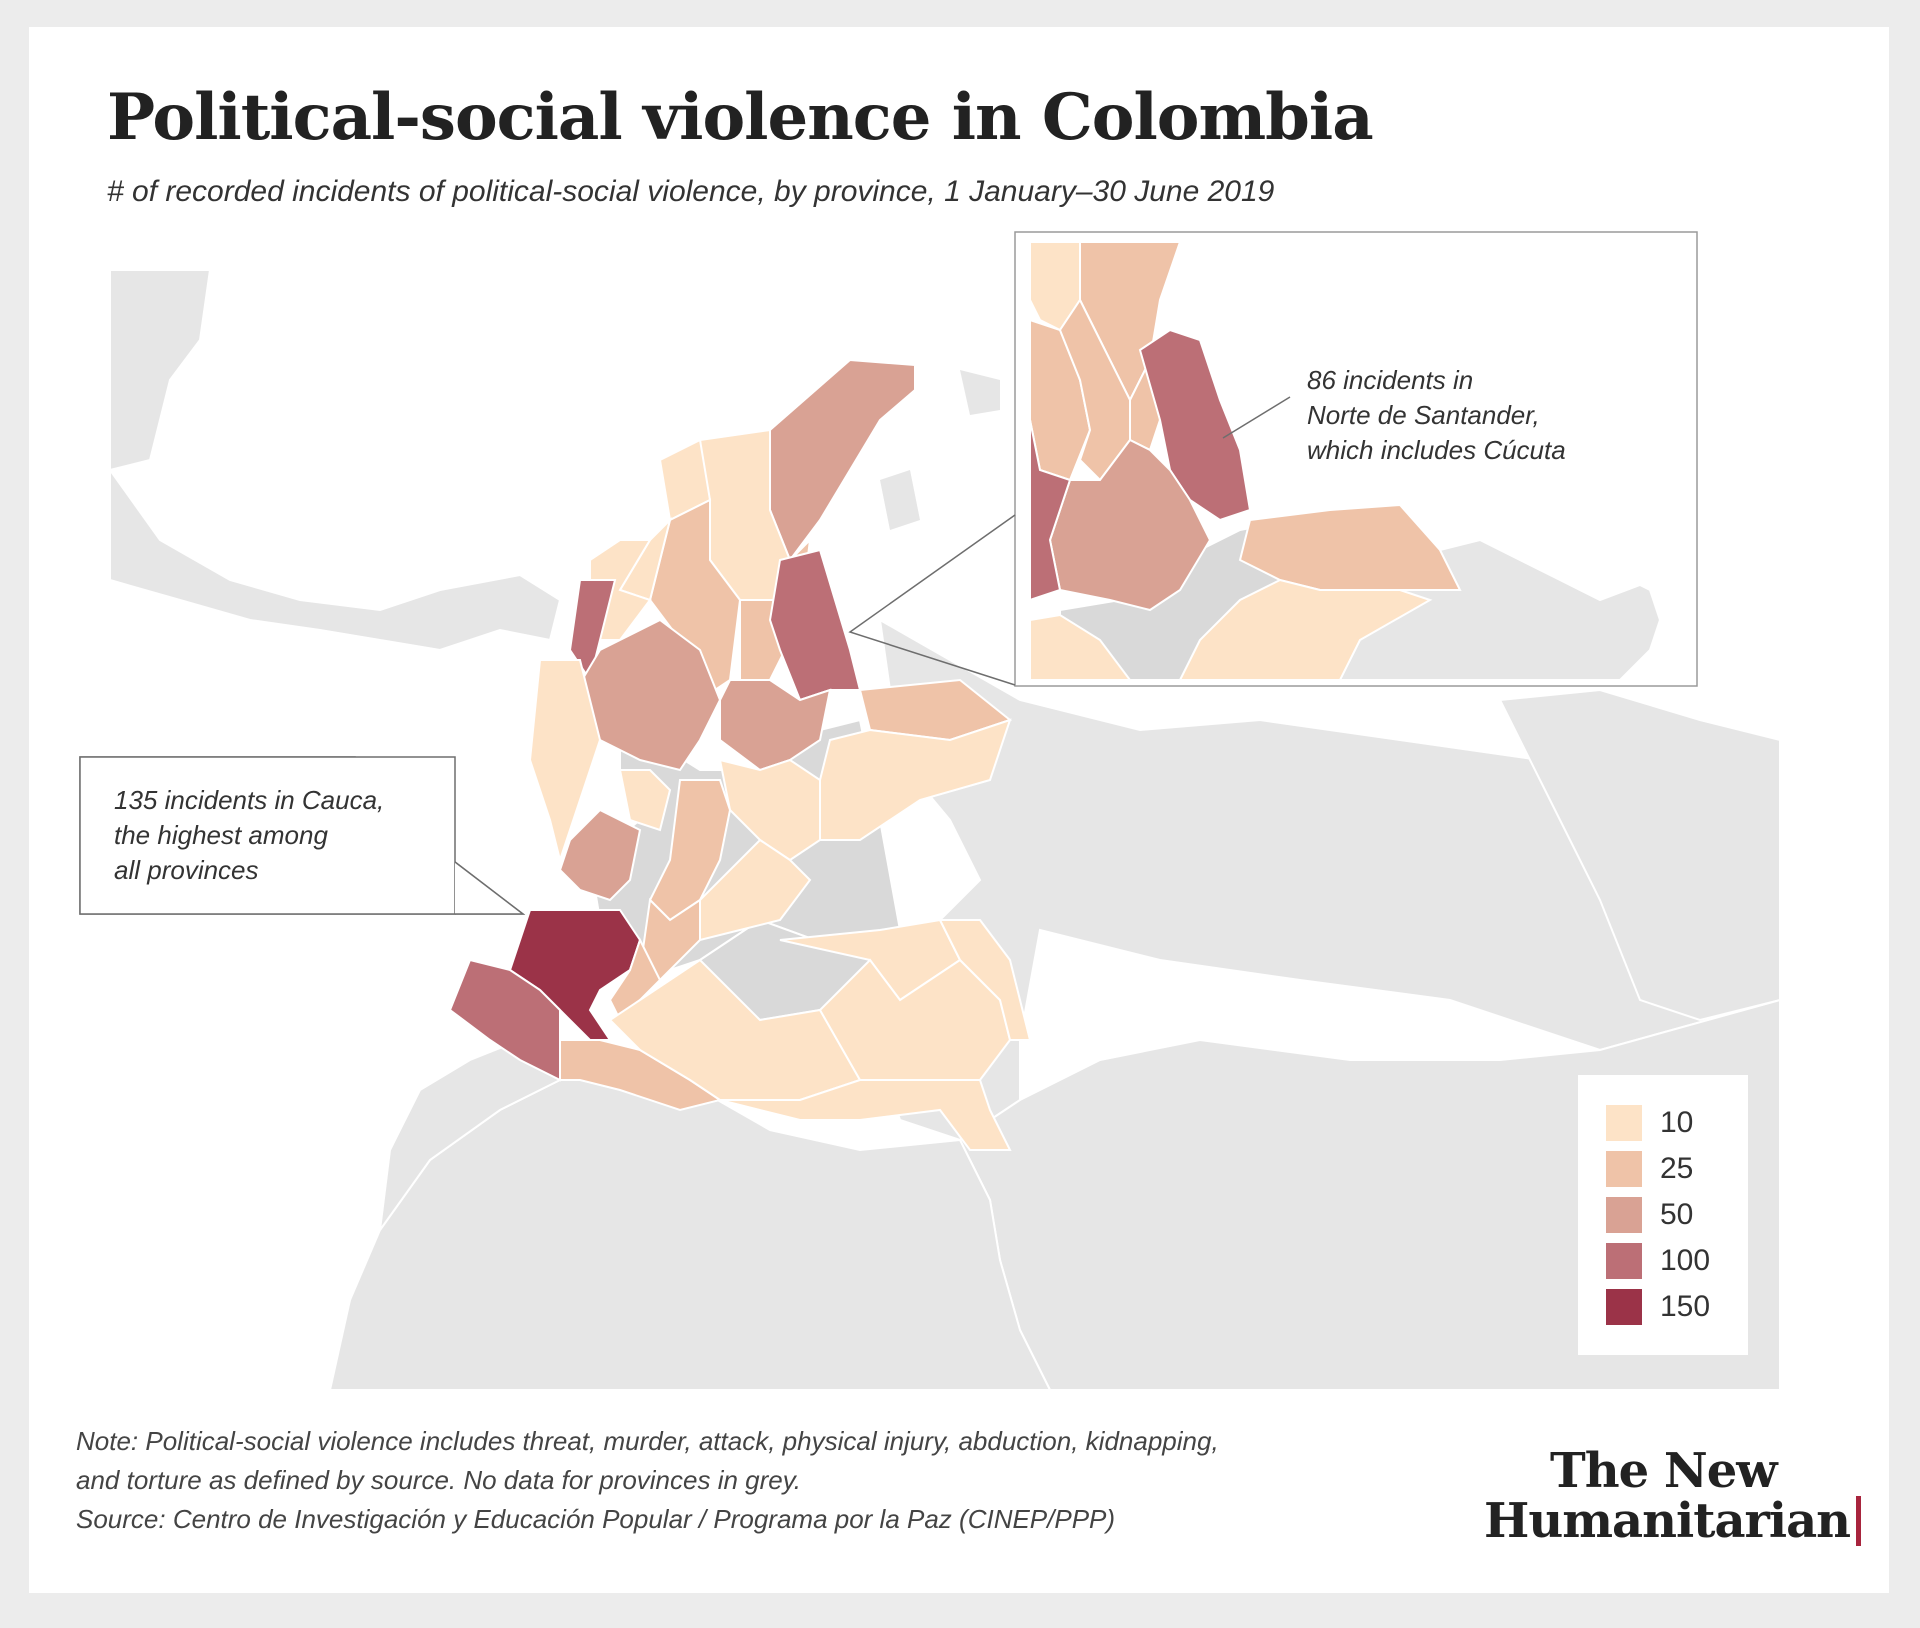 The image size is (1920, 1628). What do you see at coordinates (1667, 1521) in the screenshot?
I see `logo-line: Humanitarian` at bounding box center [1667, 1521].